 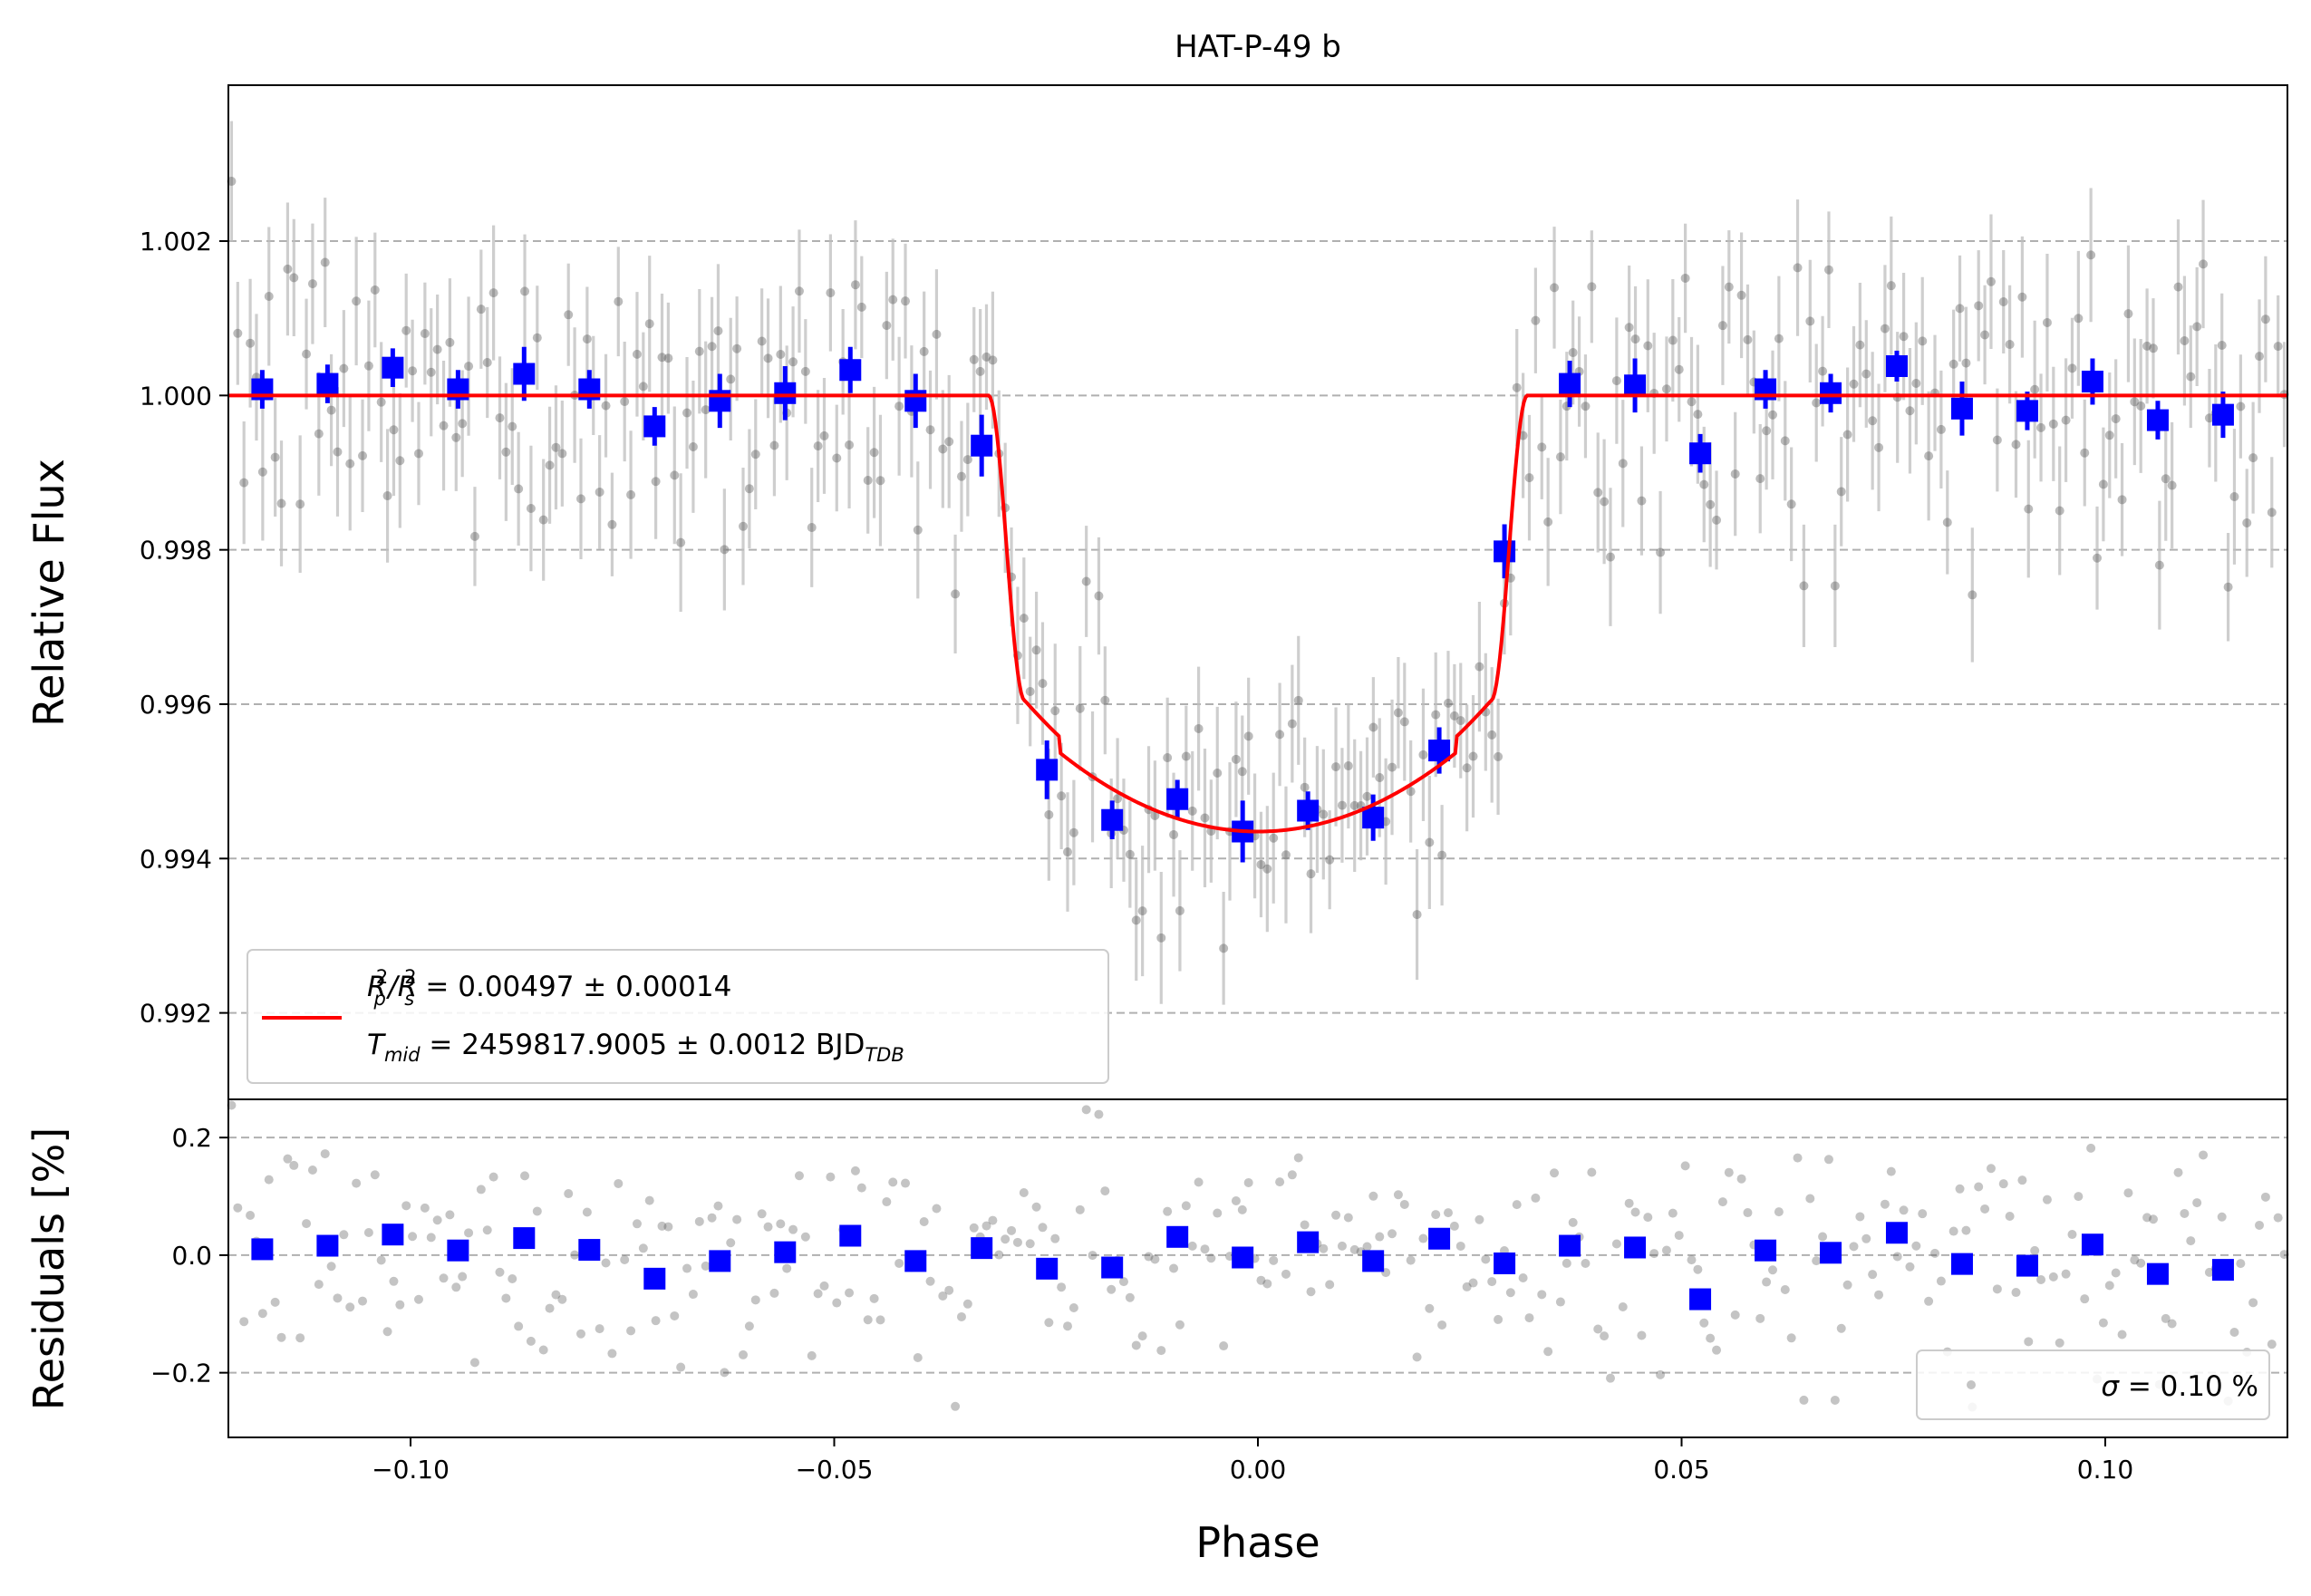 What do you see at coordinates (2179, 1386) in the screenshot?
I see `residuals-legend-label: σ = 0.10 %` at bounding box center [2179, 1386].